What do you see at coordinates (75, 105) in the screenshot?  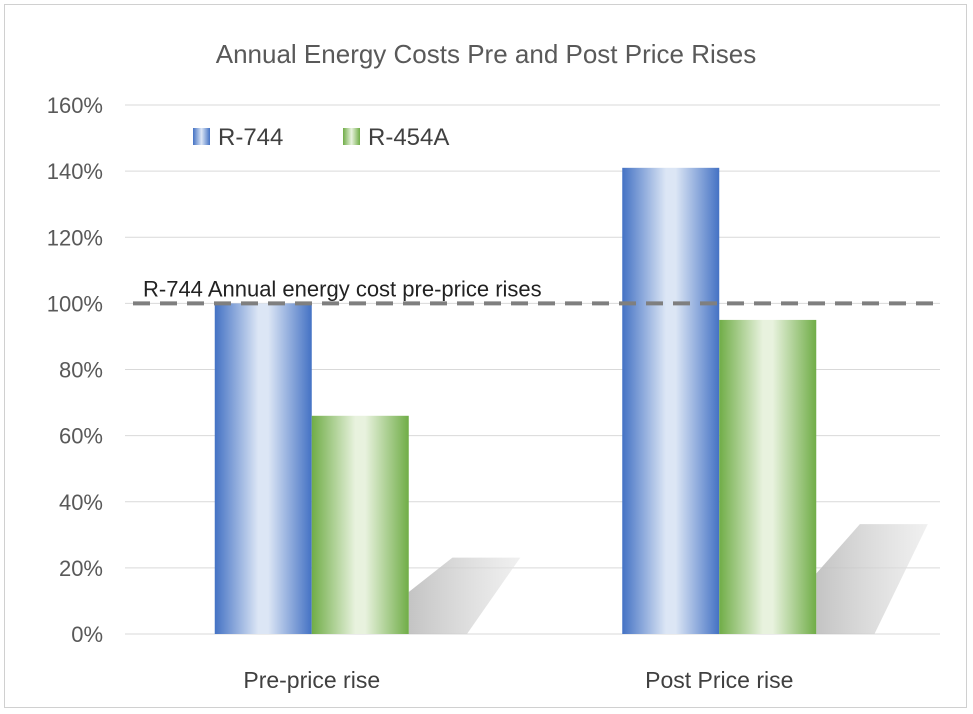 I see `y-tick-label: 160%` at bounding box center [75, 105].